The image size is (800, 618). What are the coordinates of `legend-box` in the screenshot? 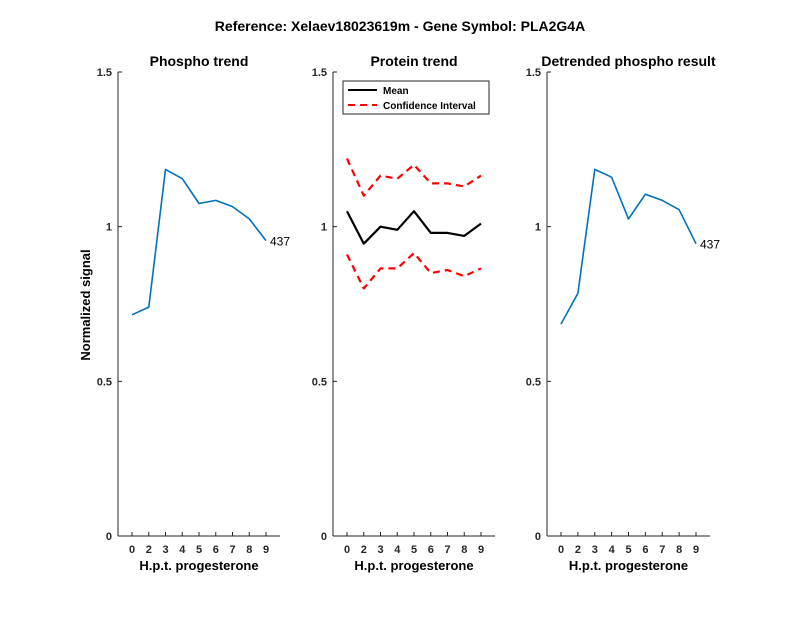 It's located at (416, 97).